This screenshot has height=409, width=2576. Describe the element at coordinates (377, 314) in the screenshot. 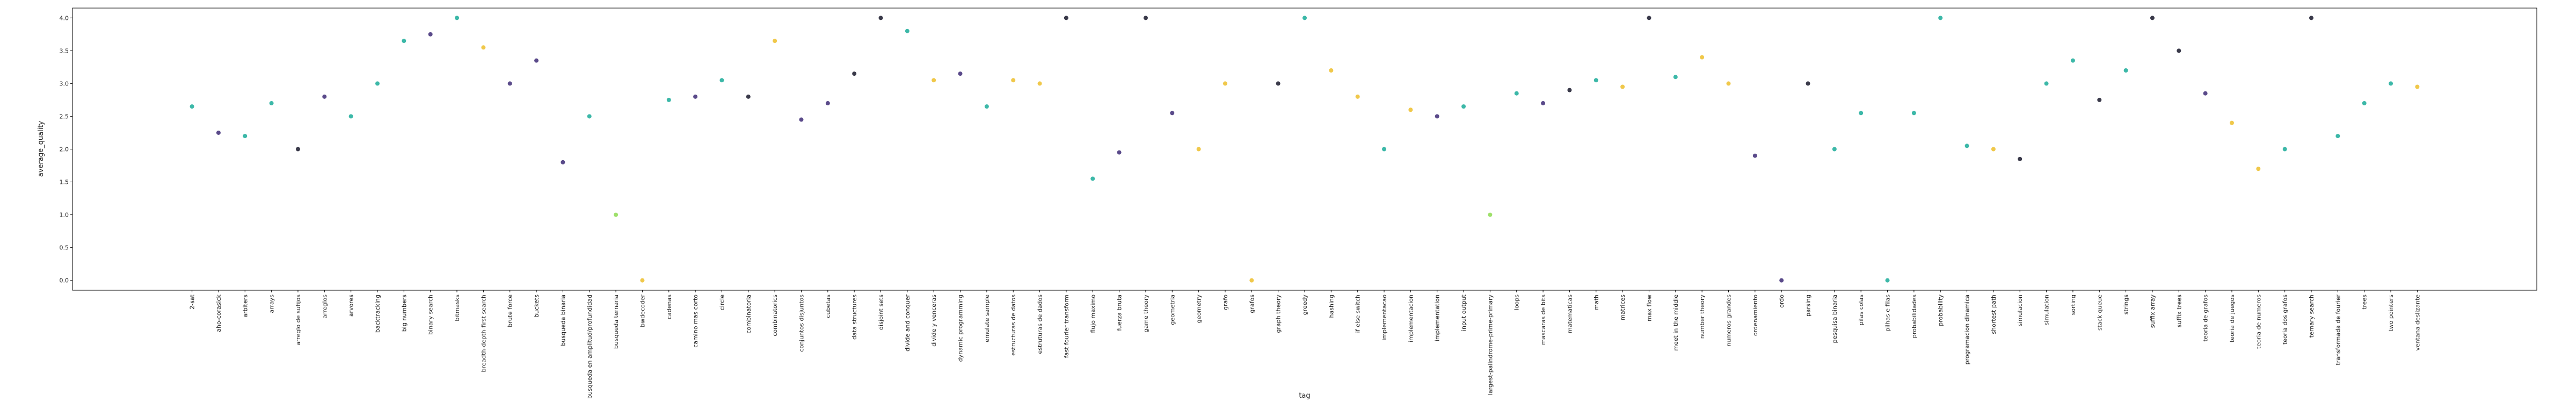

I see `x-tick-label: backtracking` at that location.